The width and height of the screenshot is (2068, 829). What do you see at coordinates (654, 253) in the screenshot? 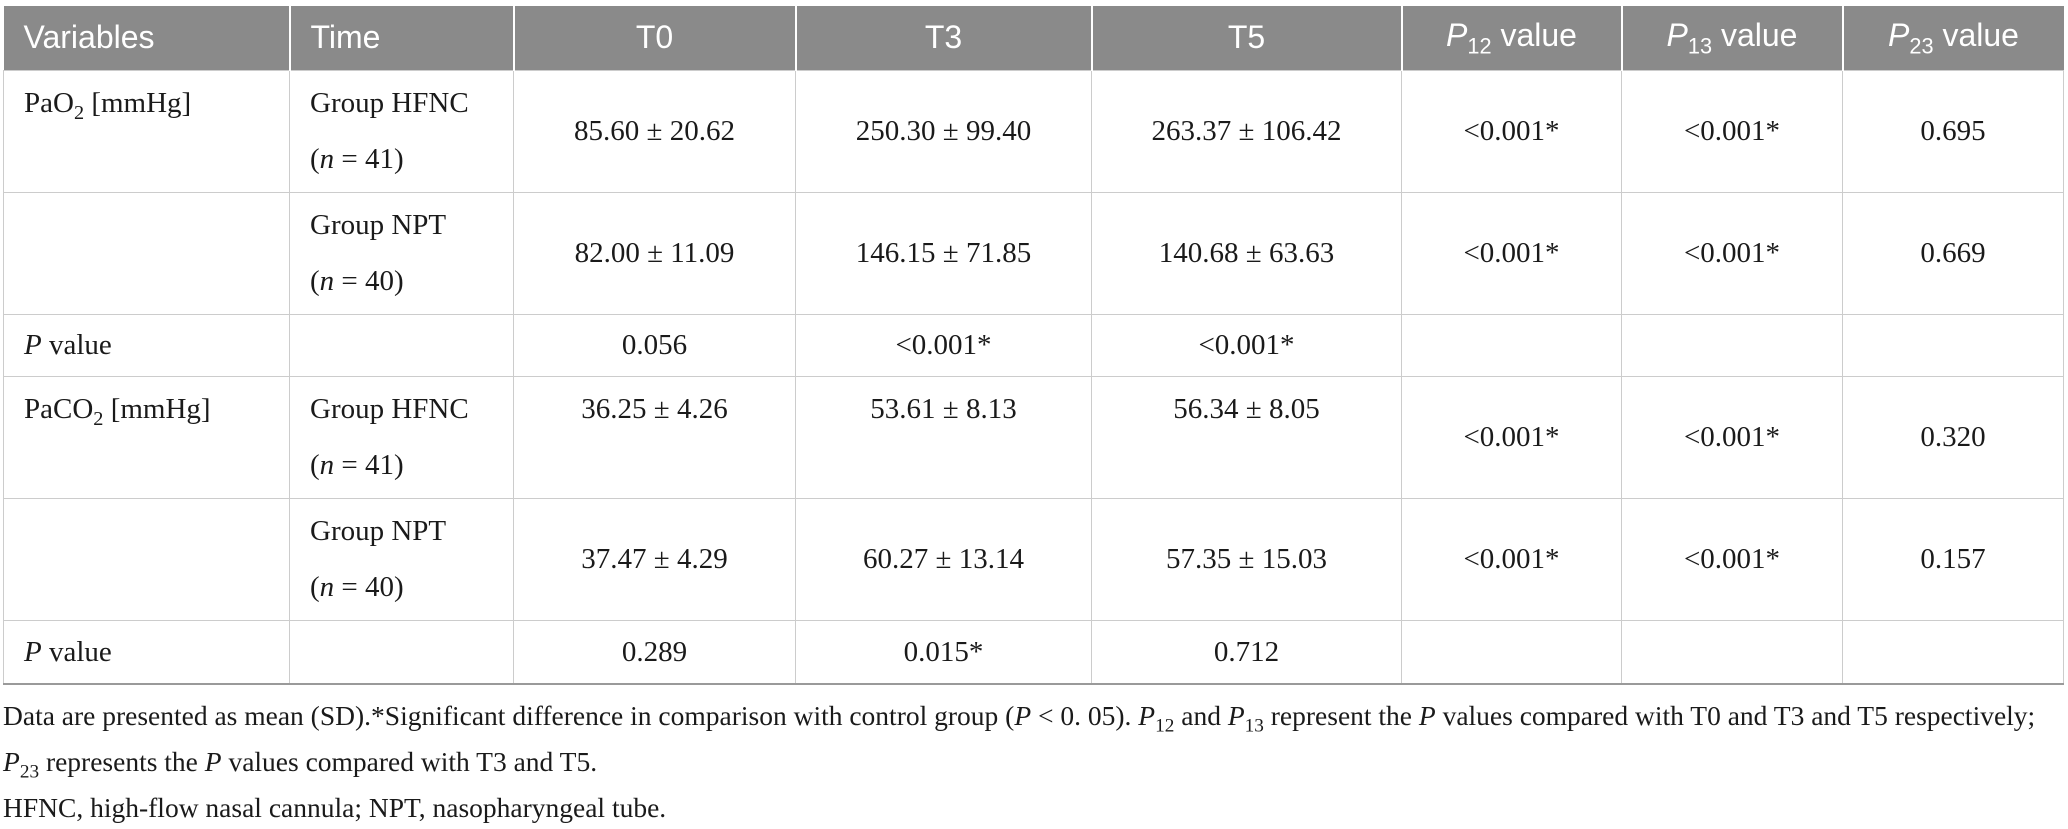
I see `cell-t0: 82.00 ± 11.09` at bounding box center [654, 253].